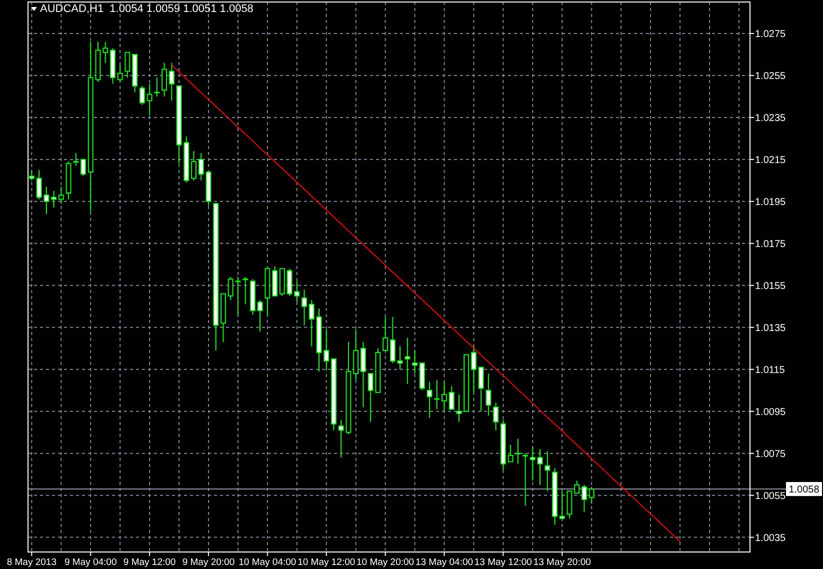 This screenshot has height=569, width=823. I want to click on y-tick-label: 1.0215, so click(770, 160).